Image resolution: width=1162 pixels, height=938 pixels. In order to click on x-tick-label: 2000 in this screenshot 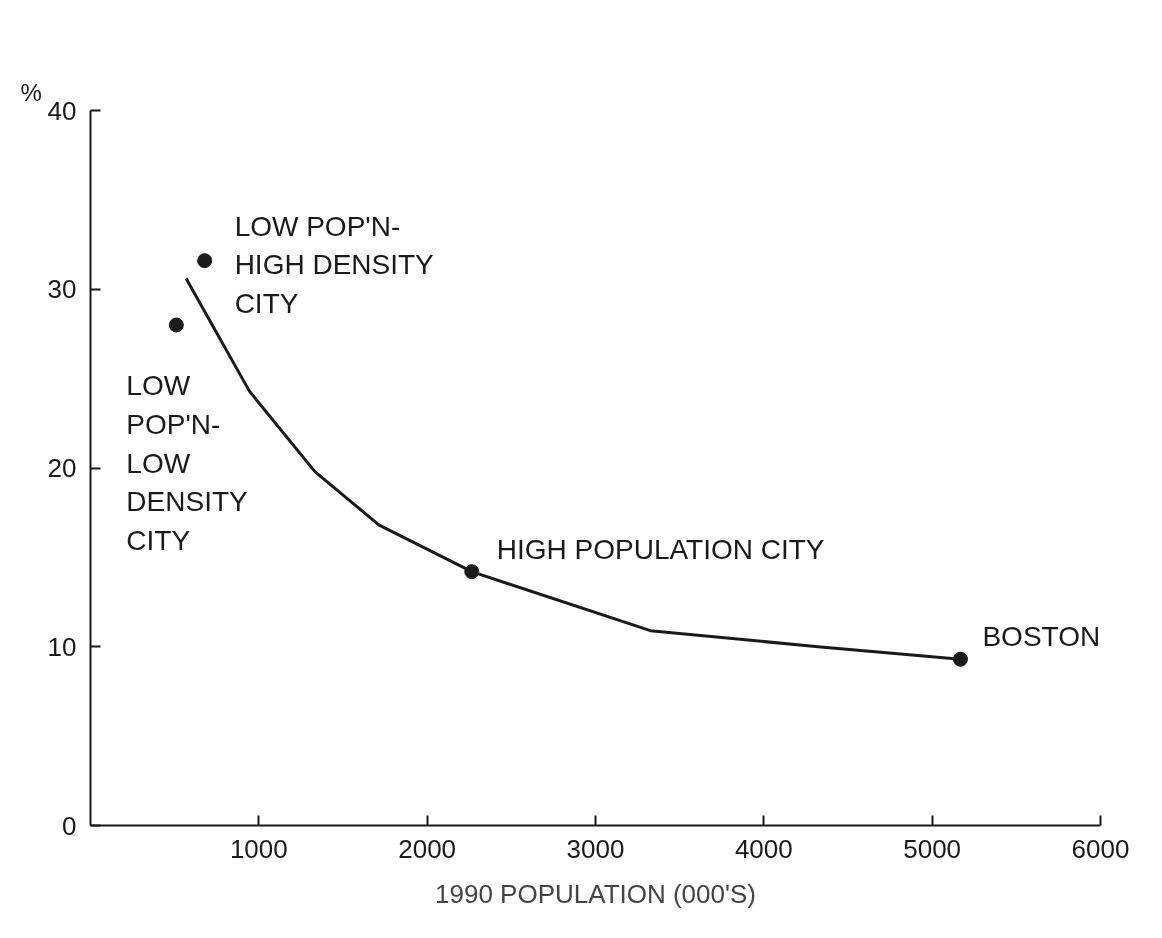, I will do `click(427, 848)`.